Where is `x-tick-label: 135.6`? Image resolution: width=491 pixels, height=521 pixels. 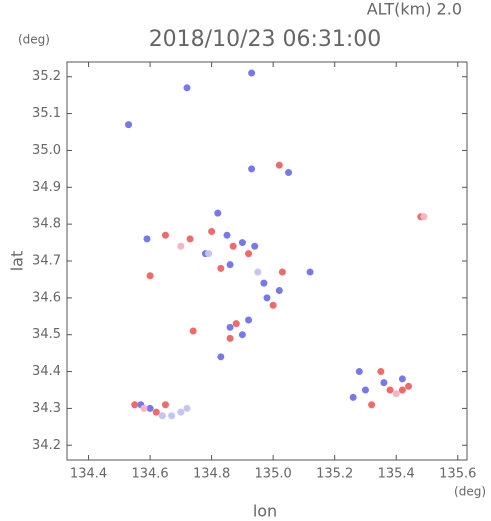
x-tick-label: 135.6 is located at coordinates (457, 474).